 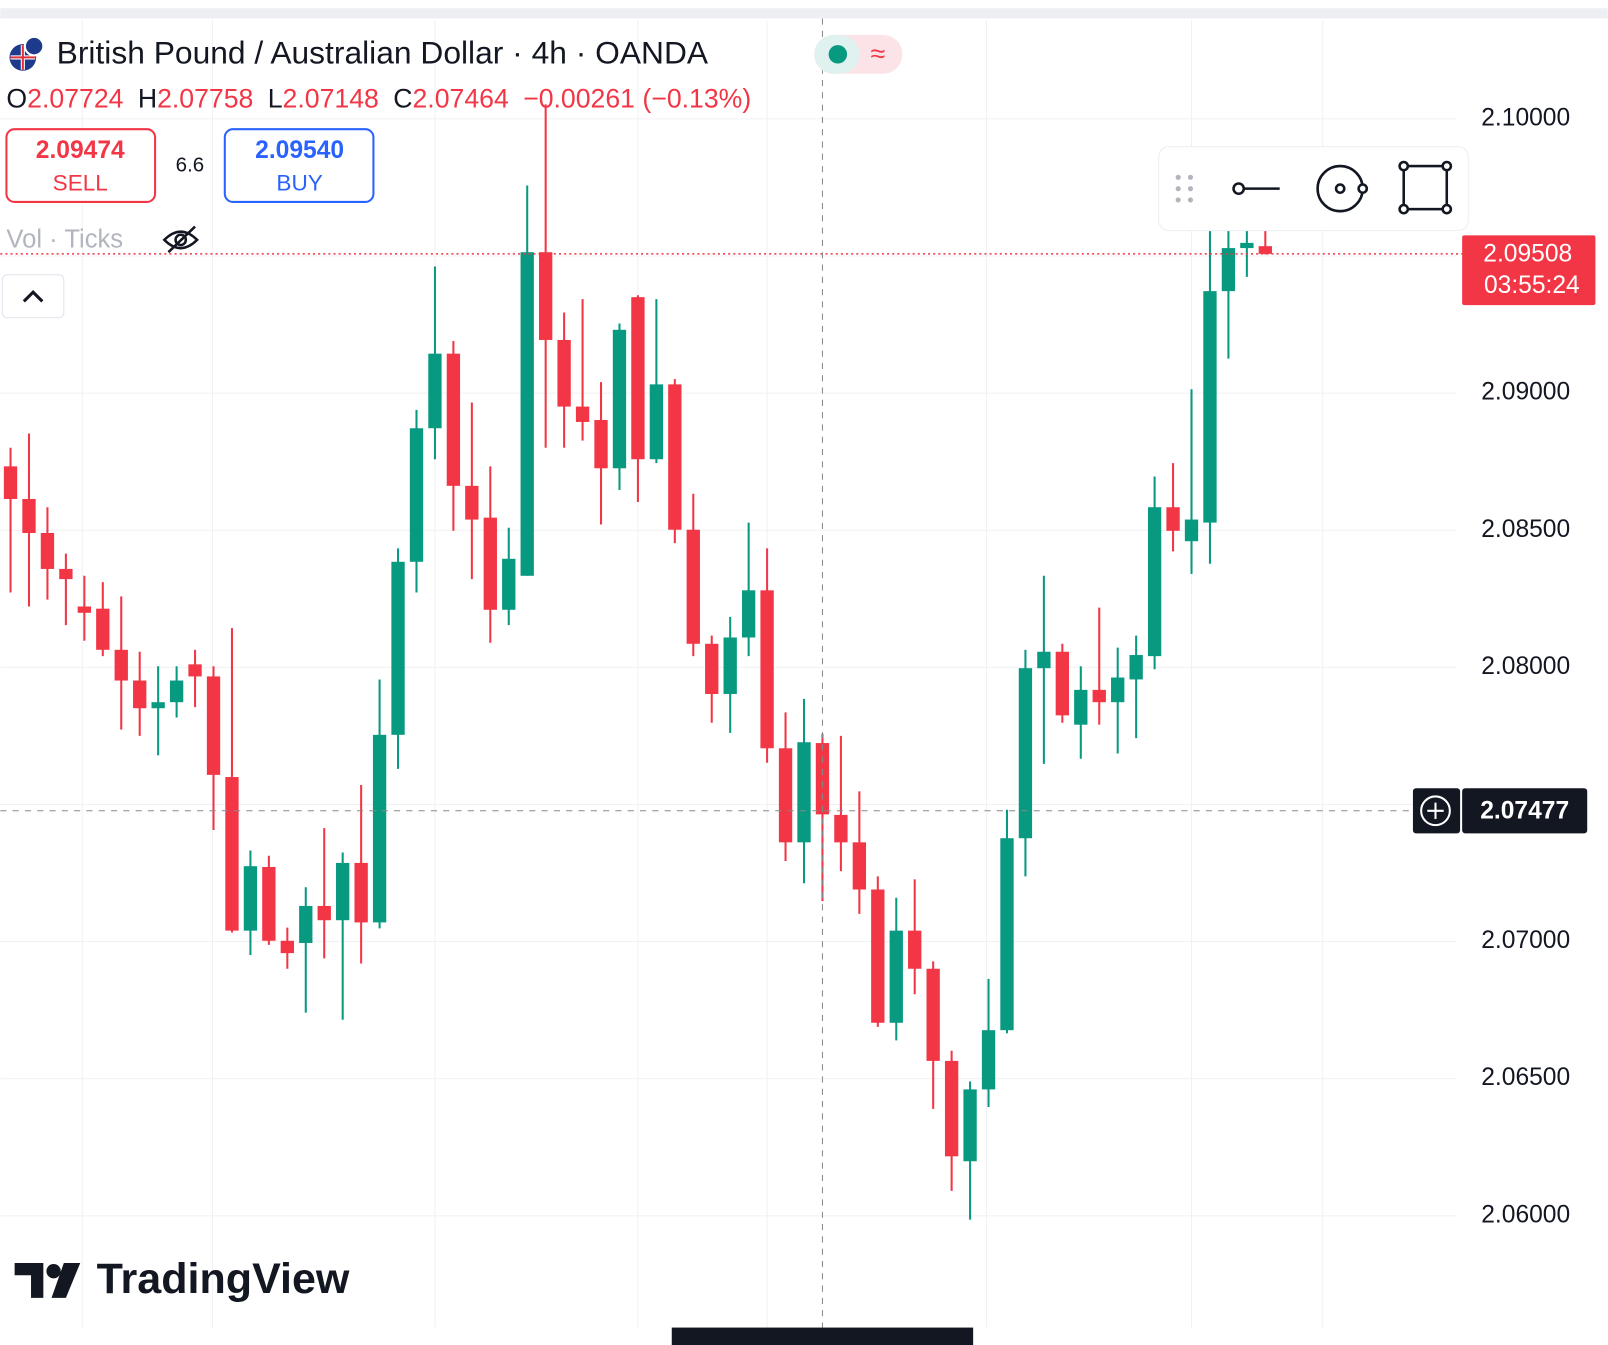 I want to click on hide-icon, so click(x=180, y=239).